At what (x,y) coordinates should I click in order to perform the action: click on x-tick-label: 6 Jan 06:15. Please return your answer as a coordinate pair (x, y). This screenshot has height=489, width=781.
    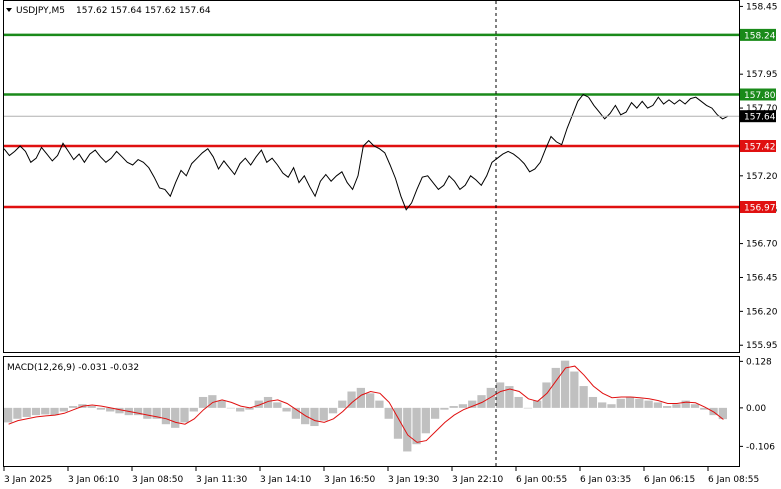
    Looking at the image, I should click on (669, 480).